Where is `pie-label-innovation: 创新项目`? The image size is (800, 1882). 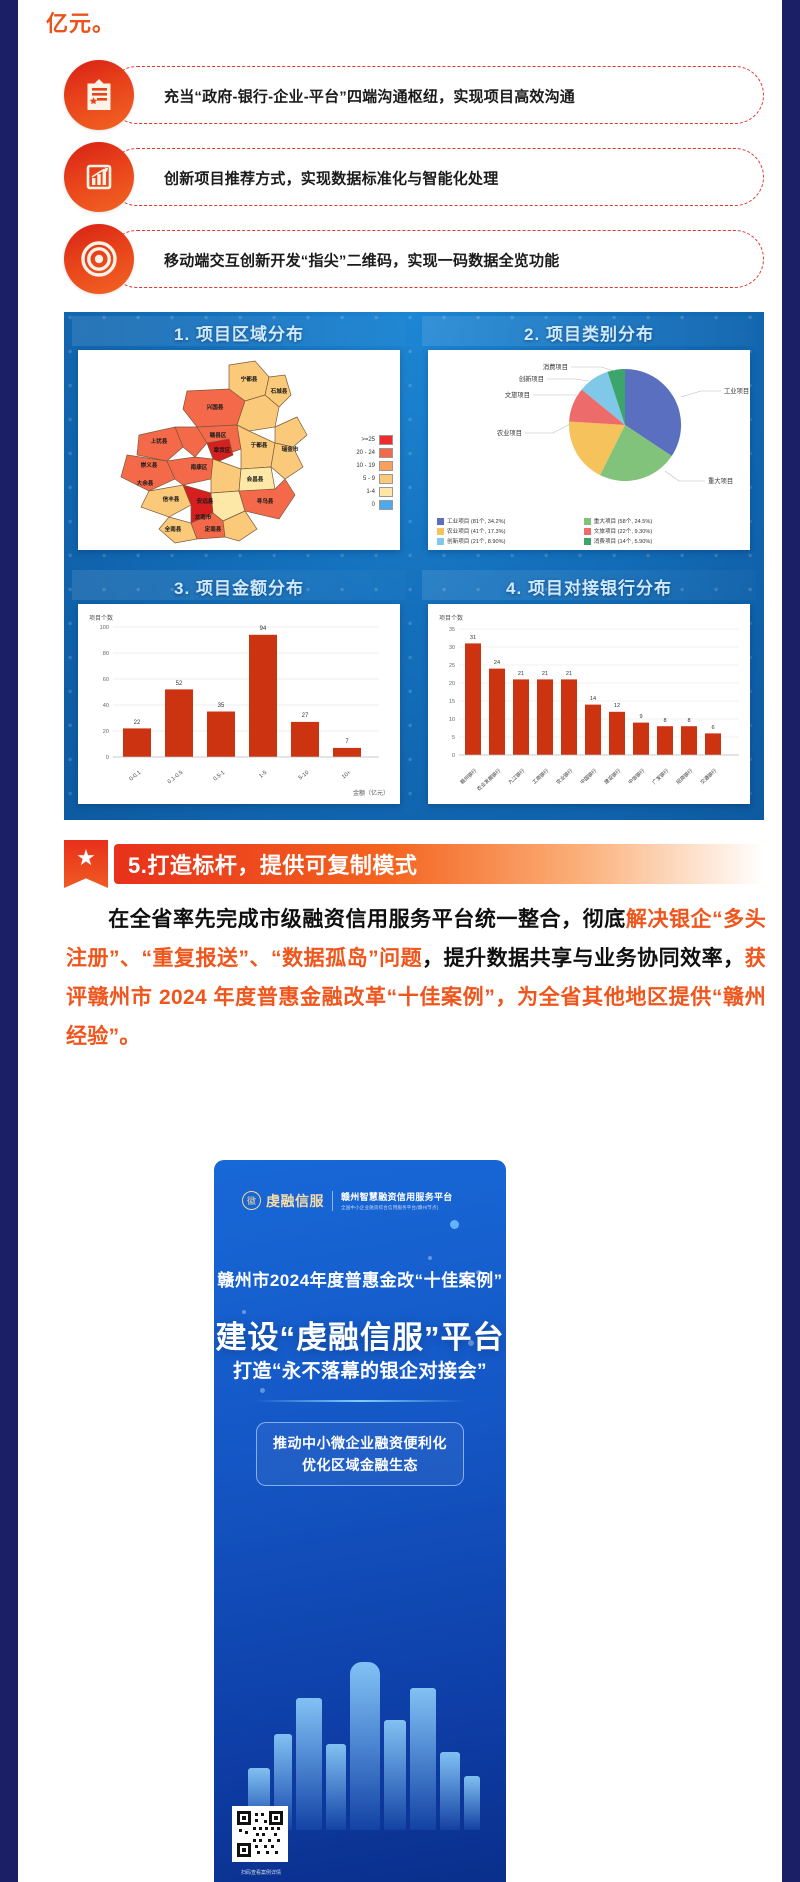 pie-label-innovation: 创新项目 is located at coordinates (531, 378).